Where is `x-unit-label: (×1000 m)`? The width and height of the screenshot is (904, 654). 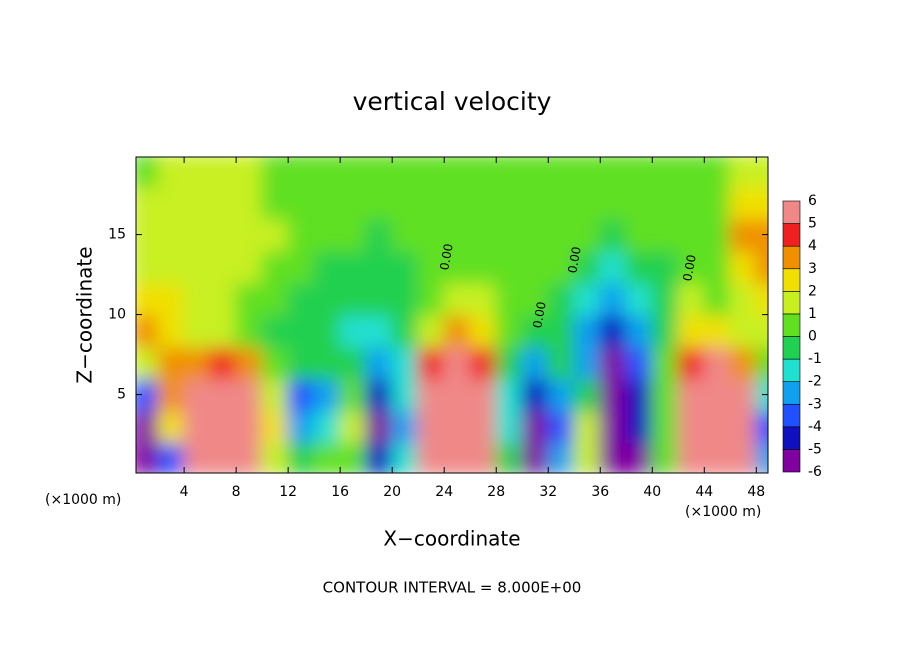
x-unit-label: (×1000 m) is located at coordinates (723, 512).